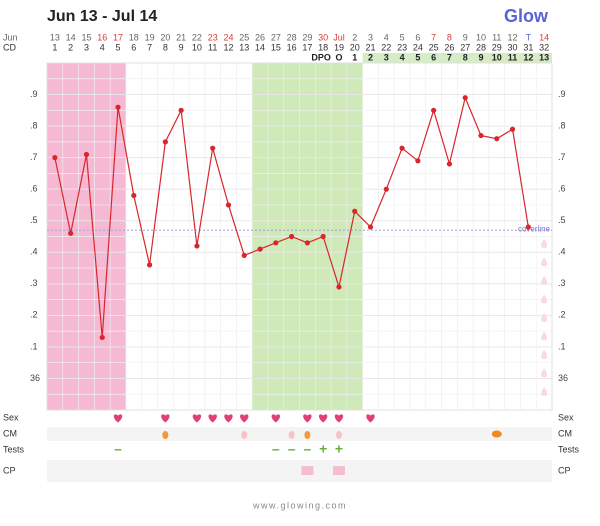  I want to click on row-label: CM, so click(10, 433).